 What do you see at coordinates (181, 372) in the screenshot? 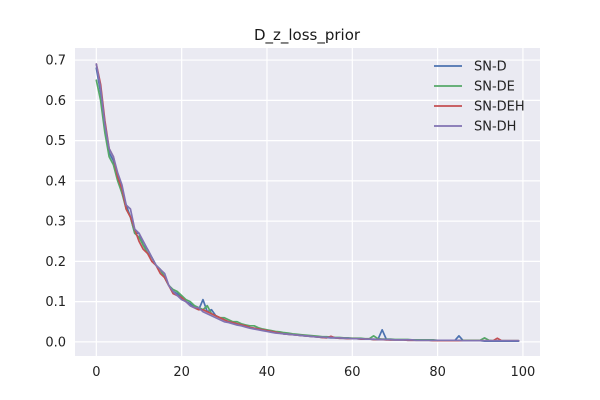
I see `x-tick-label: 20` at bounding box center [181, 372].